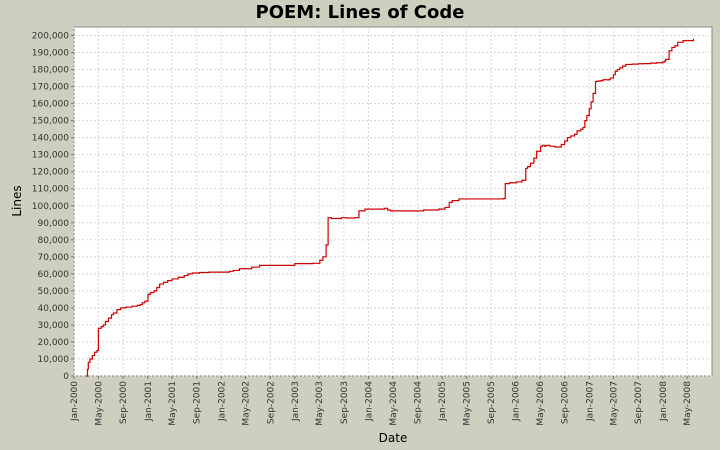 Image resolution: width=720 pixels, height=450 pixels. What do you see at coordinates (320, 403) in the screenshot?
I see `x-tick-label: May-2003` at bounding box center [320, 403].